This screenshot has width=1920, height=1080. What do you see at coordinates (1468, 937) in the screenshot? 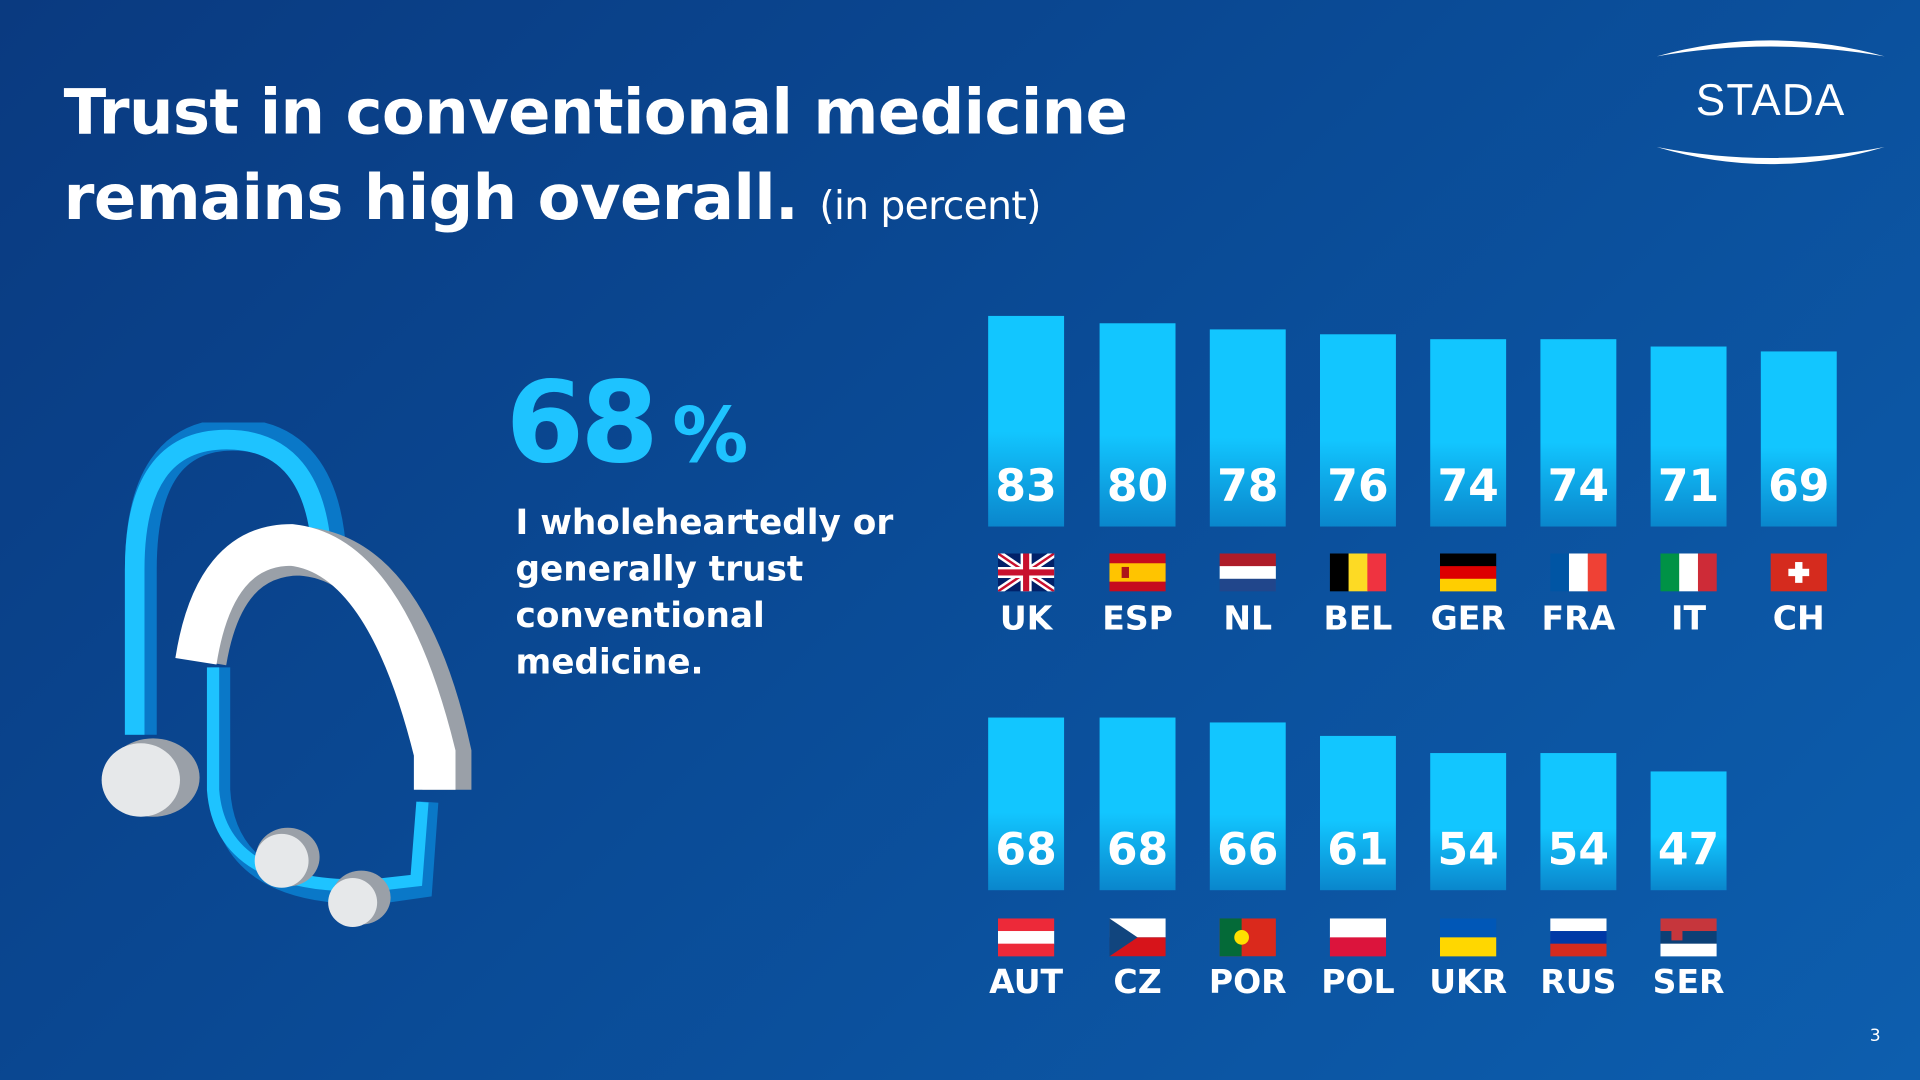
I see `flag-ukr-icon` at bounding box center [1468, 937].